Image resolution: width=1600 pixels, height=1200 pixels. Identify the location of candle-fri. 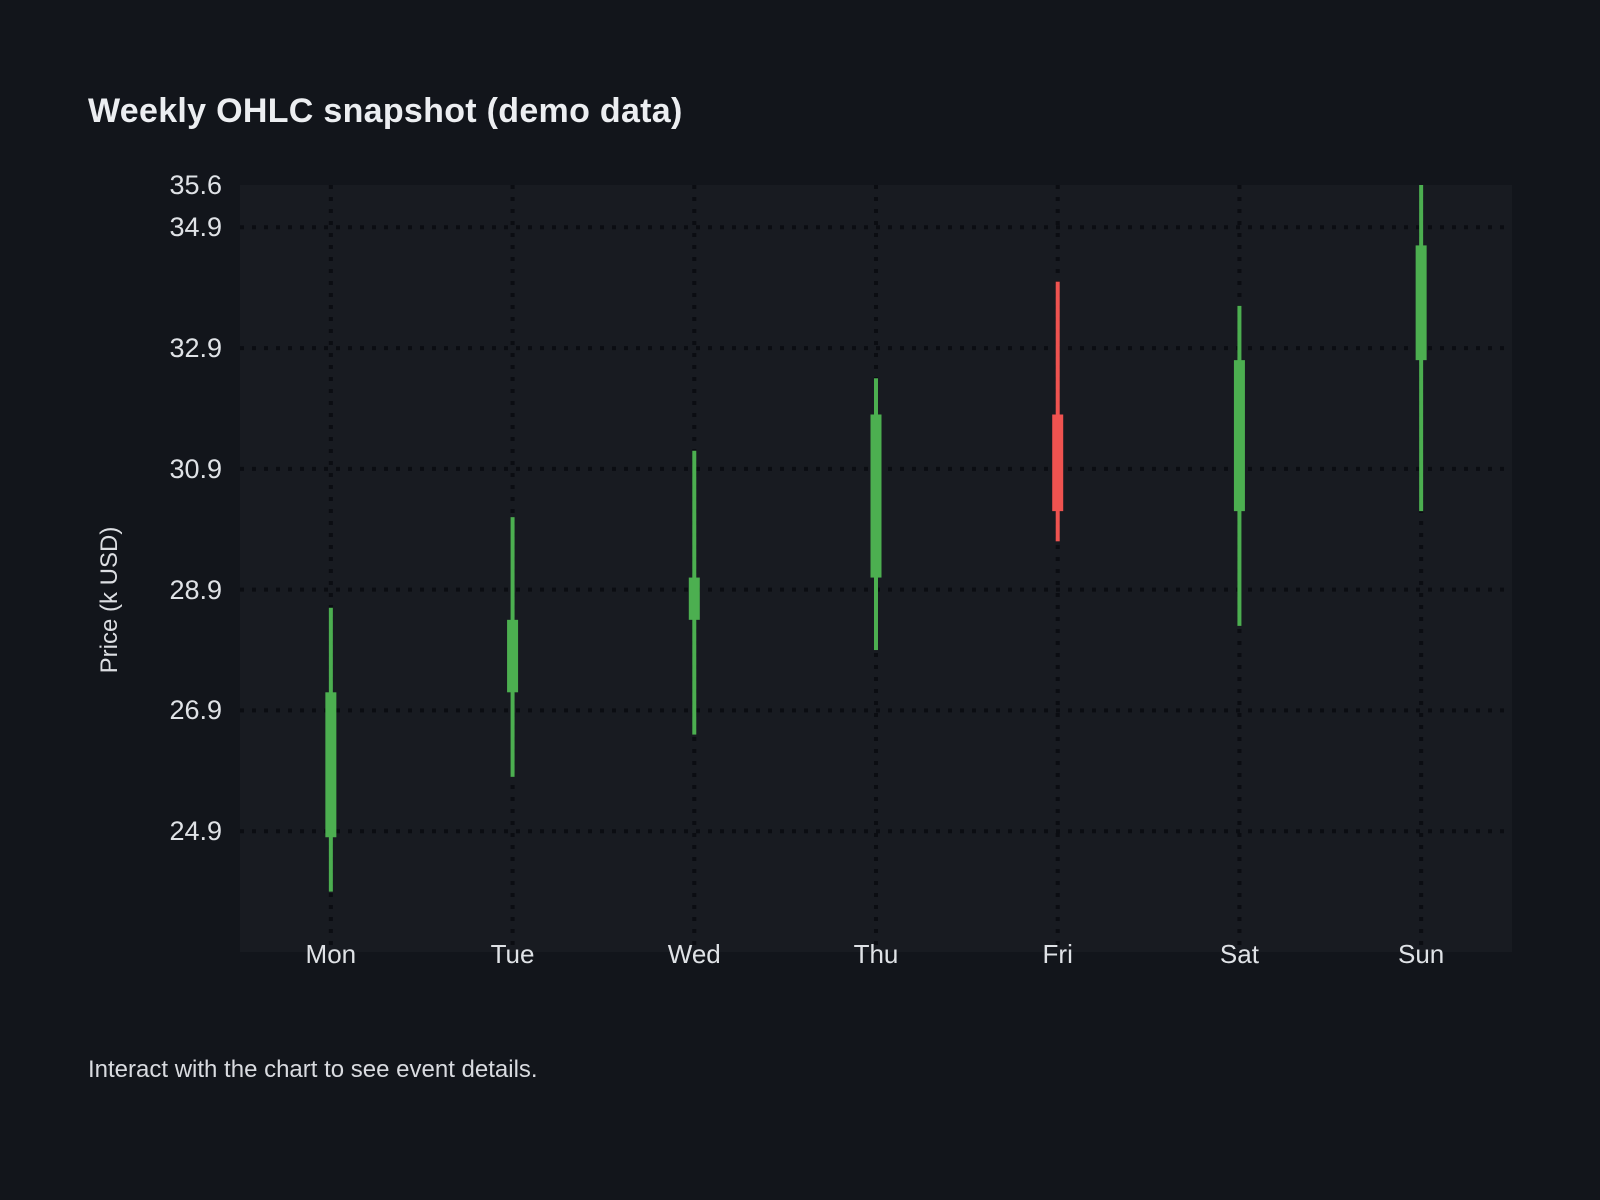
(1058, 411).